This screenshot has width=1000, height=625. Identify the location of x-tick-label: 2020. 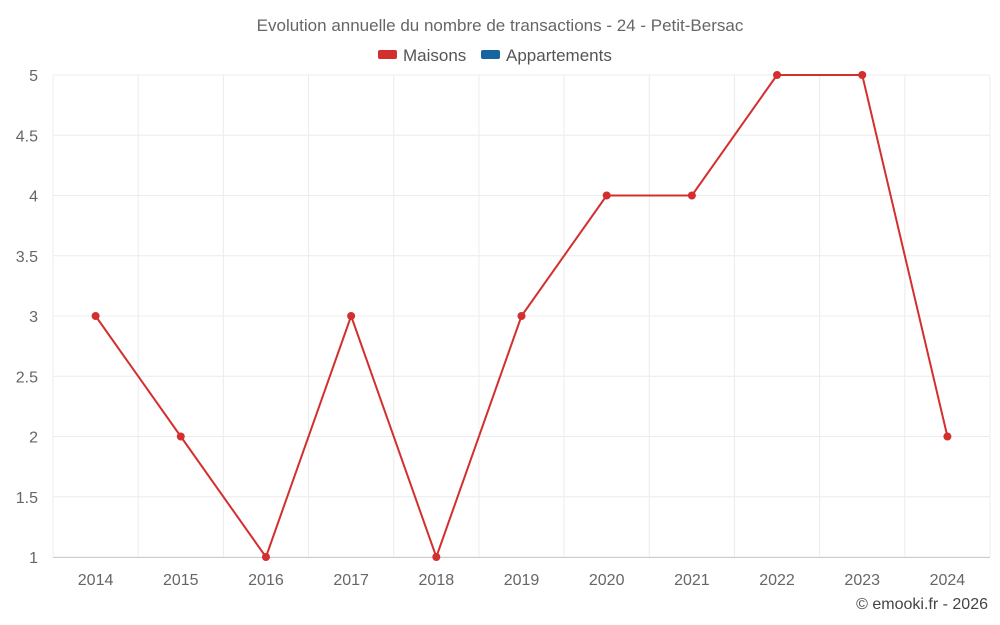
(607, 580).